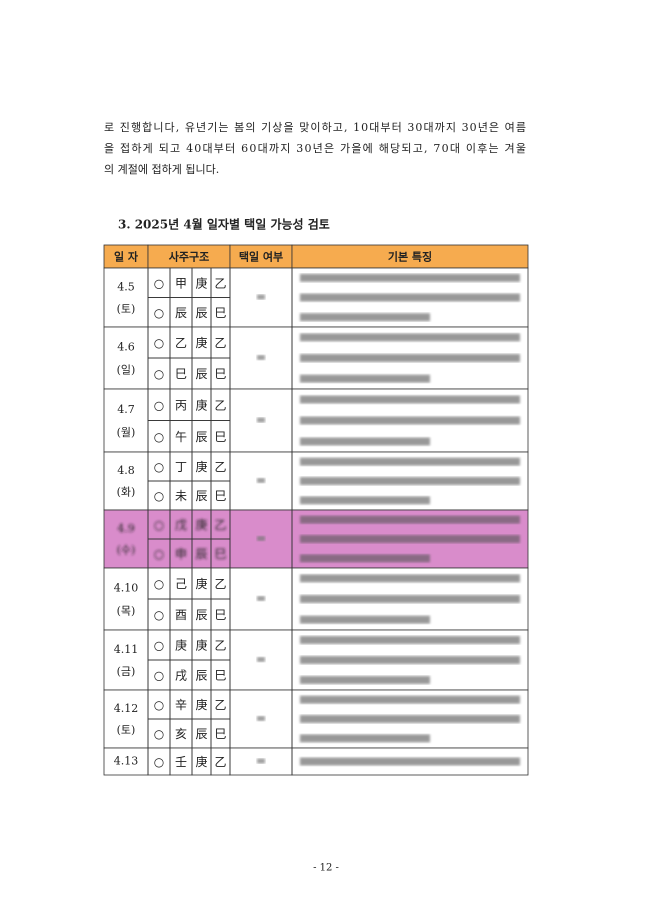  Describe the element at coordinates (126, 432) in the screenshot. I see `weekday: (월)` at that location.